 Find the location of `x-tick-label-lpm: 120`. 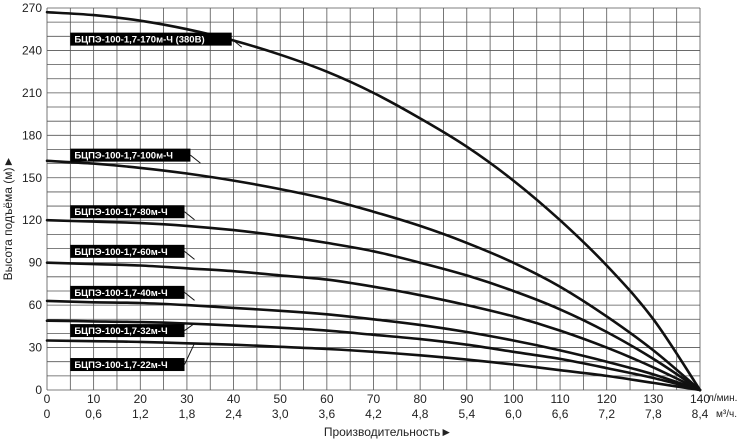

x-tick-label-lpm: 120 is located at coordinates (607, 399).